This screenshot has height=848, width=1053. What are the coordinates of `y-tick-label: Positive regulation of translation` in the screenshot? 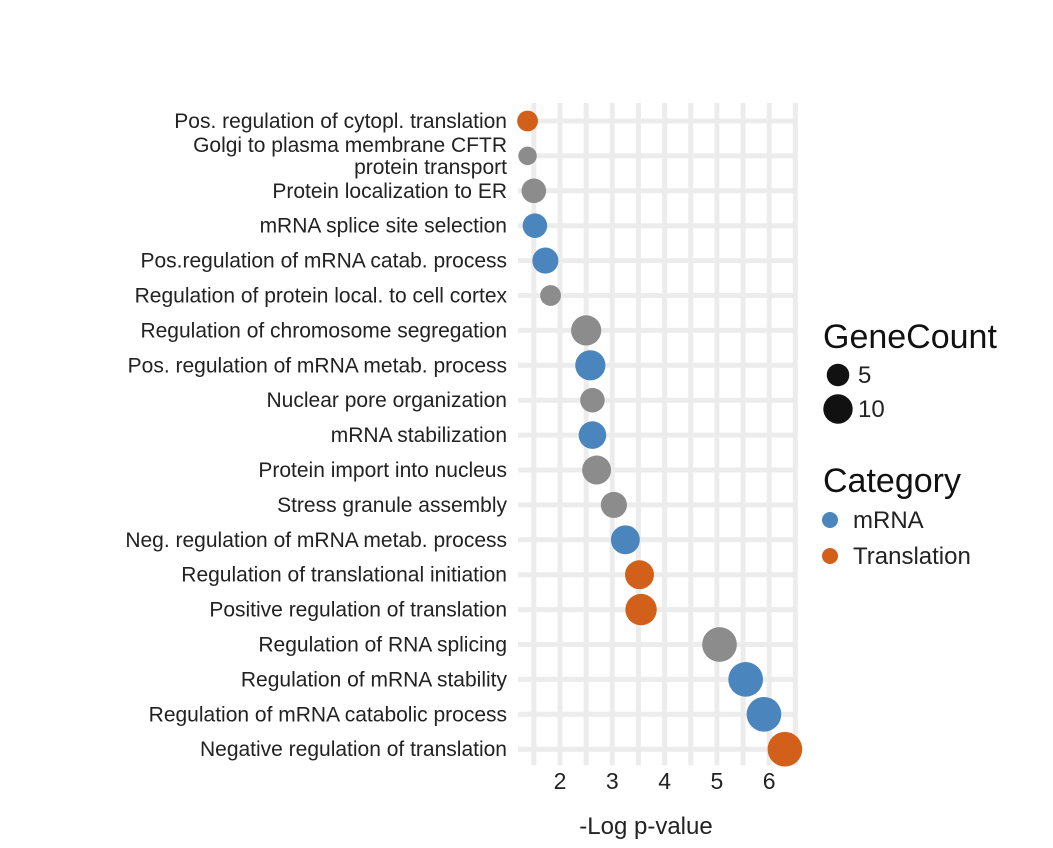 It's located at (358, 610).